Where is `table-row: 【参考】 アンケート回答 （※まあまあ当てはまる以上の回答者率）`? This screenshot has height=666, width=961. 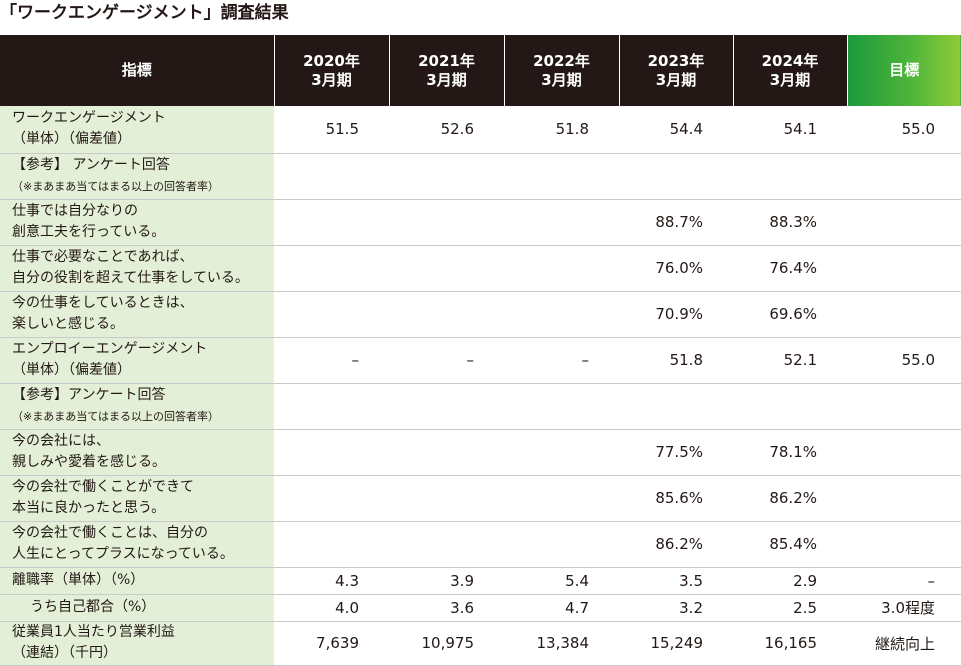 table-row: 【参考】 アンケート回答 （※まあまあ当てはまる以上の回答者率） is located at coordinates (480, 176).